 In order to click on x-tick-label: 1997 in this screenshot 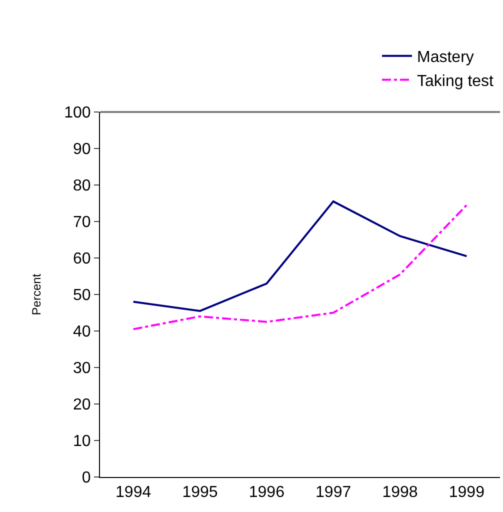, I will do `click(334, 493)`.